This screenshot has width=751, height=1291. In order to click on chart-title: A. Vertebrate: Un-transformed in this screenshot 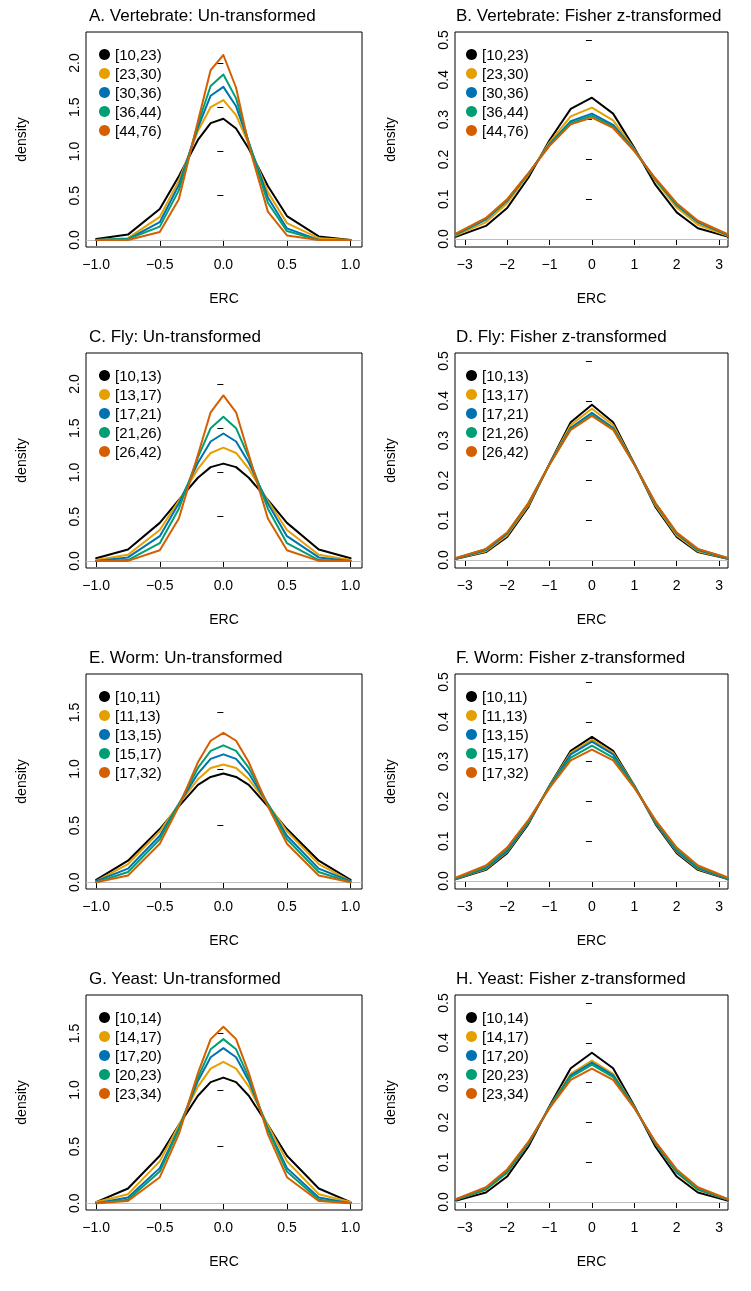, I will do `click(202, 15)`.